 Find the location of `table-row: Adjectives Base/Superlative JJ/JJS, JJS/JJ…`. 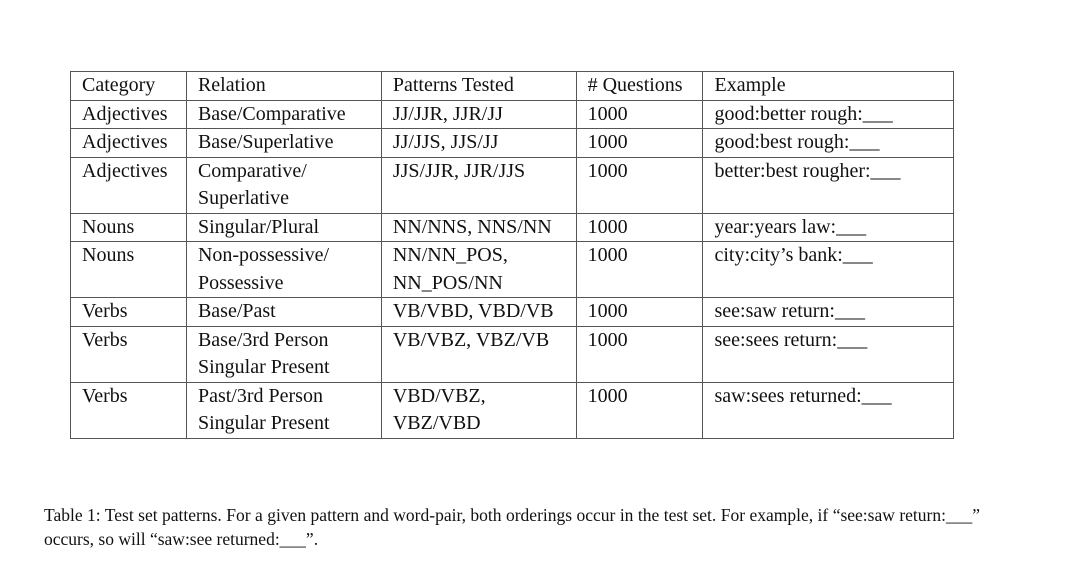

table-row: Adjectives Base/Superlative JJ/JJS, JJS/JJ… is located at coordinates (512, 143).